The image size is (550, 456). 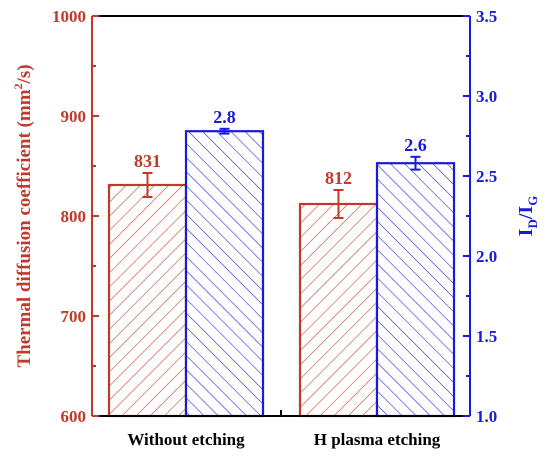 I want to click on y-right-tick-label: 3.5, so click(x=486, y=16).